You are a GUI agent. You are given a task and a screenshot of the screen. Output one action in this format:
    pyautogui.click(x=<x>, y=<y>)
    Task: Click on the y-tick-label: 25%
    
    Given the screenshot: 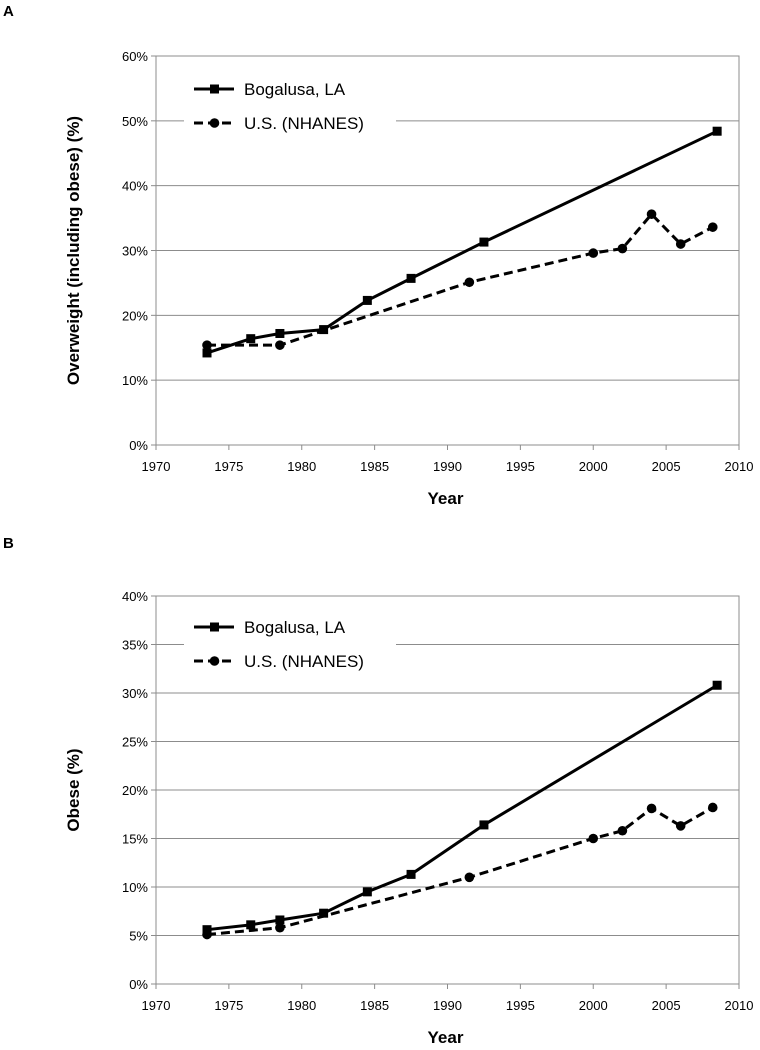 What is the action you would take?
    pyautogui.click(x=135, y=742)
    